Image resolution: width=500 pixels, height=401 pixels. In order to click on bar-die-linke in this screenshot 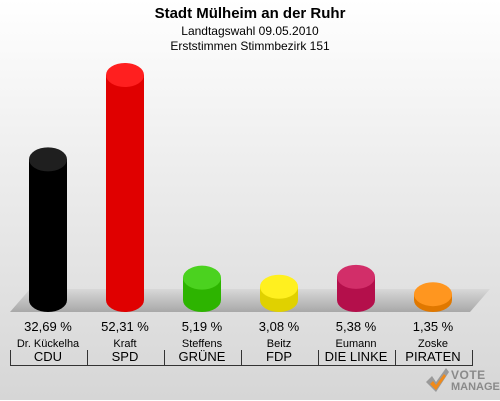, I will do `click(356, 288)`.